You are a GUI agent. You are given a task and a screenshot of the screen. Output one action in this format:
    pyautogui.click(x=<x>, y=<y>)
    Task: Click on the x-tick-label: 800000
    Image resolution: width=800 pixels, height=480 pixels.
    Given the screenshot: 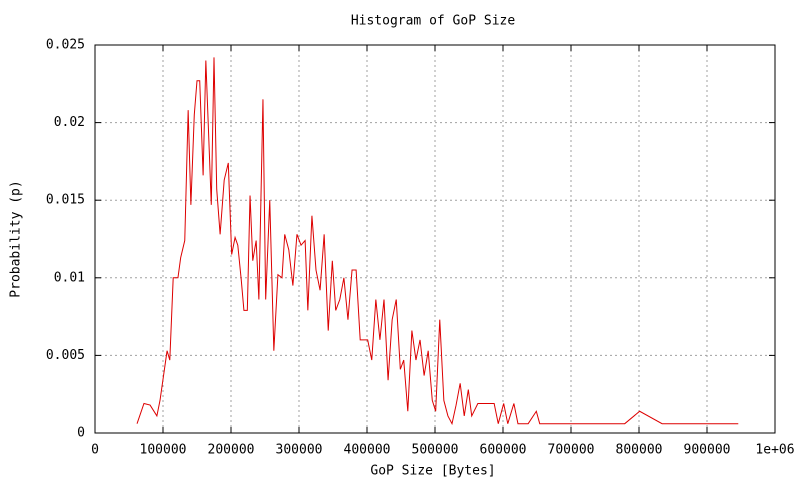 What is the action you would take?
    pyautogui.click(x=639, y=450)
    